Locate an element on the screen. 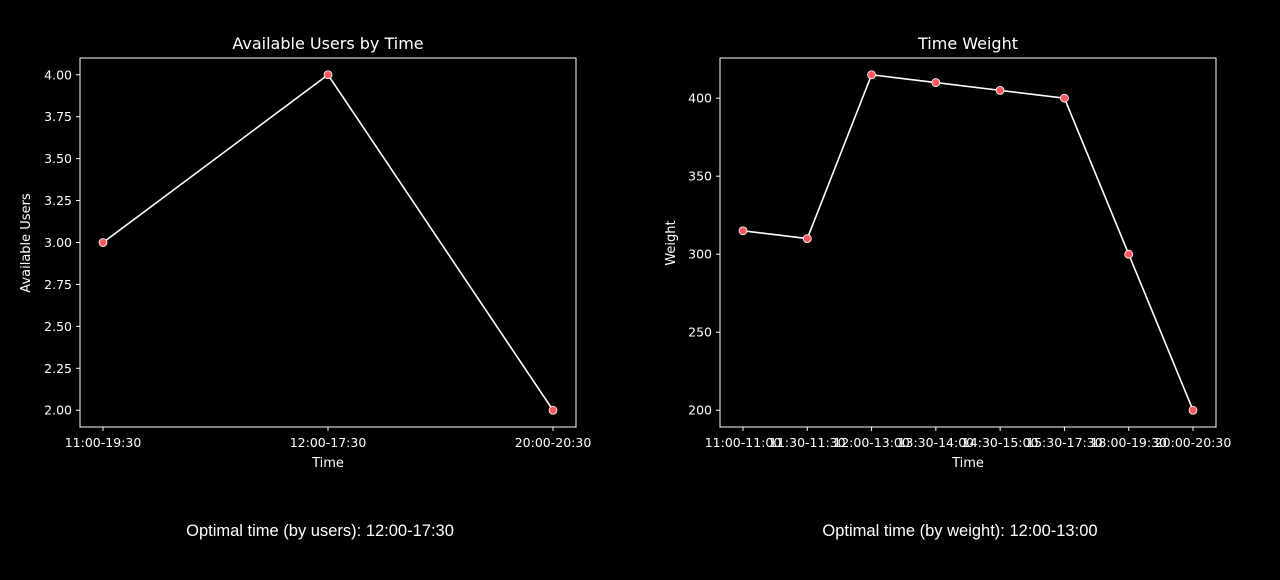 This screenshot has height=580, width=1280. weight-x-tick-label: 11:00-11:00 is located at coordinates (743, 442).